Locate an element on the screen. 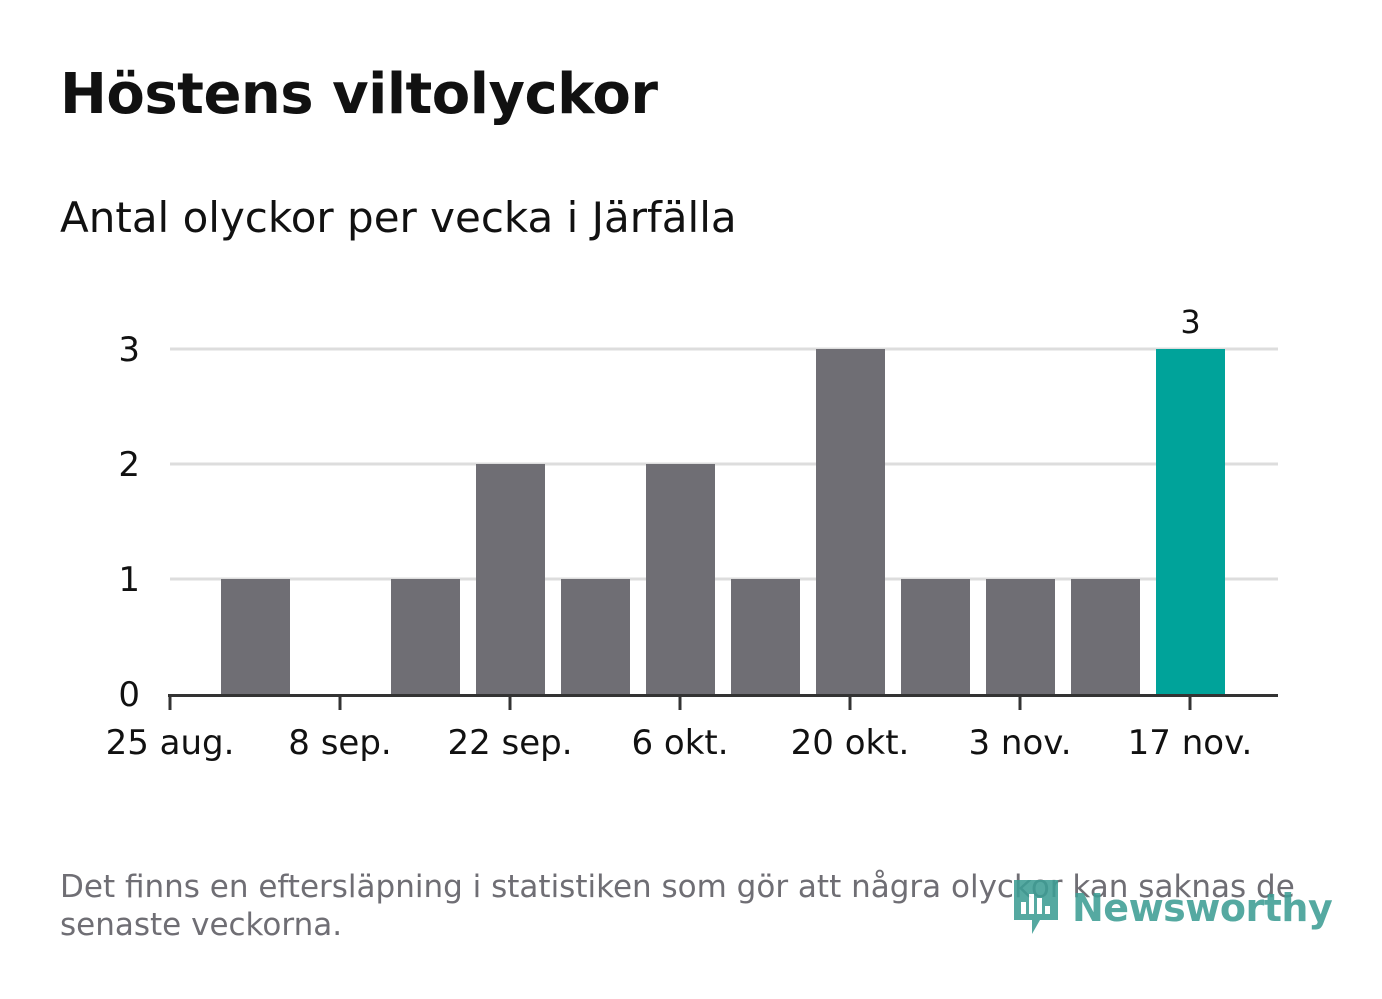  x-tick-label: 20 okt. is located at coordinates (850, 743).